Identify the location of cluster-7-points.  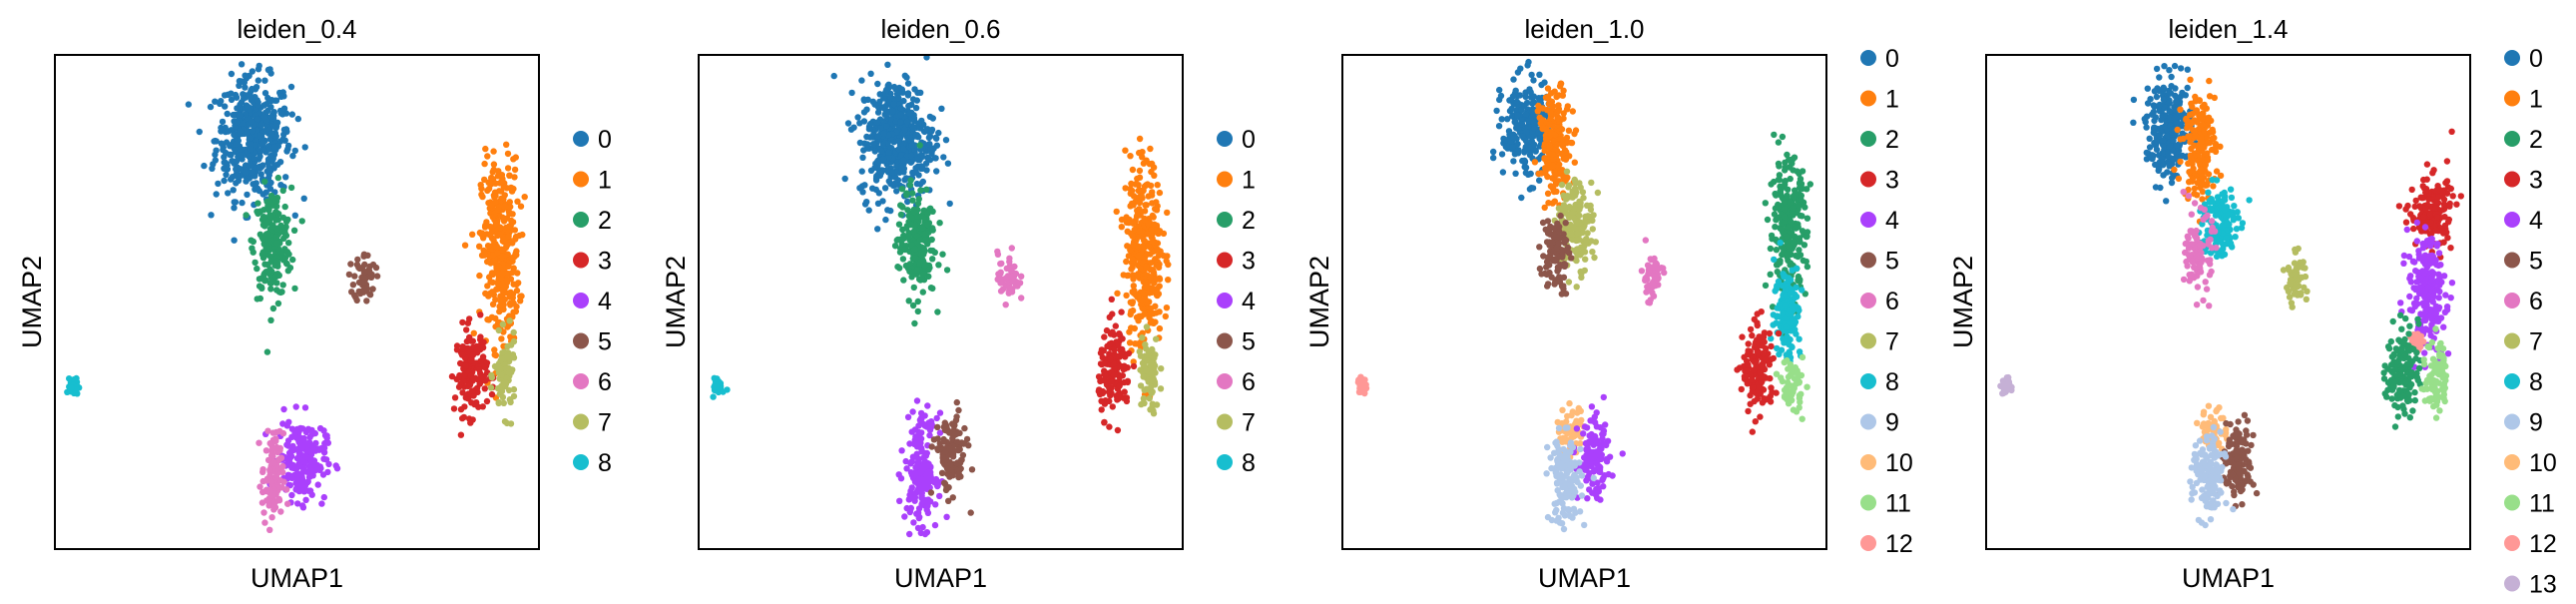
(1151, 370).